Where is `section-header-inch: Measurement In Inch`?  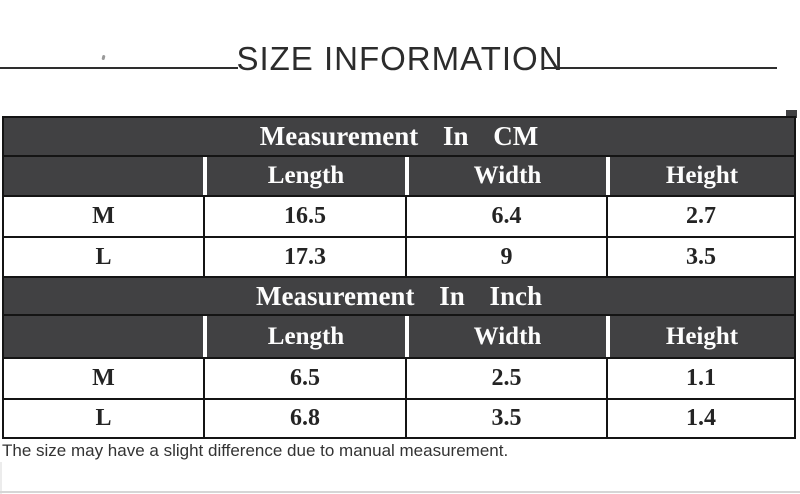 section-header-inch: Measurement In Inch is located at coordinates (399, 297).